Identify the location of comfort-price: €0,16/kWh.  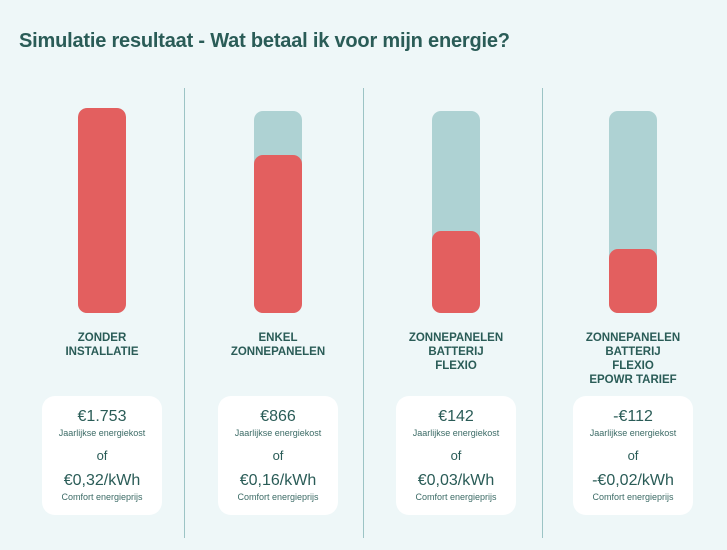
(278, 480).